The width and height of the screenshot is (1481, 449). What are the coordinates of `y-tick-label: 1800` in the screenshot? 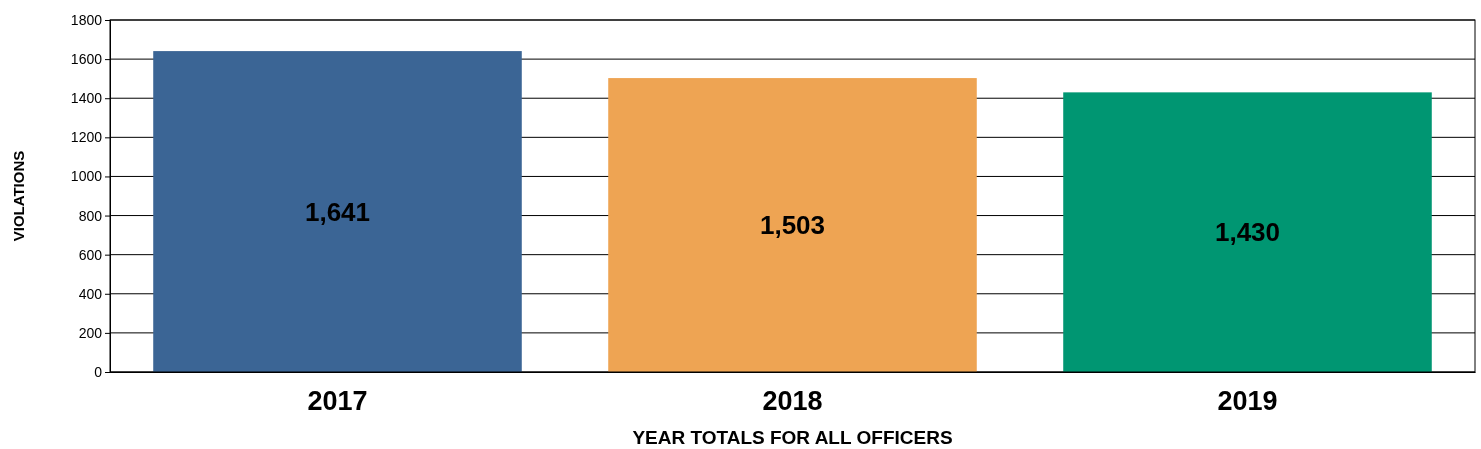 It's located at (86, 19).